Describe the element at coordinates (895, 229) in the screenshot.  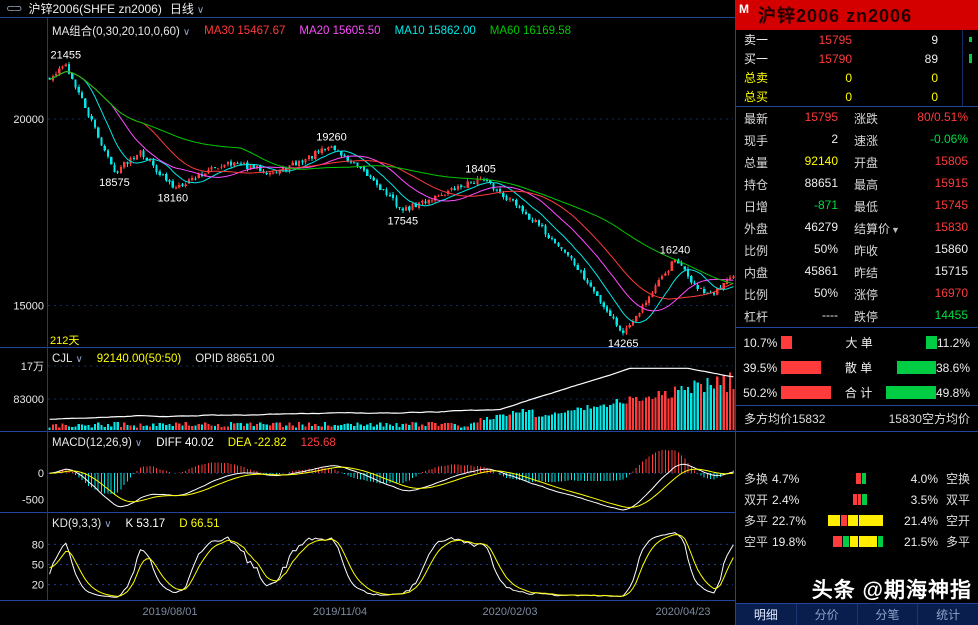
I see `chevron-down-icon: ▼` at that location.